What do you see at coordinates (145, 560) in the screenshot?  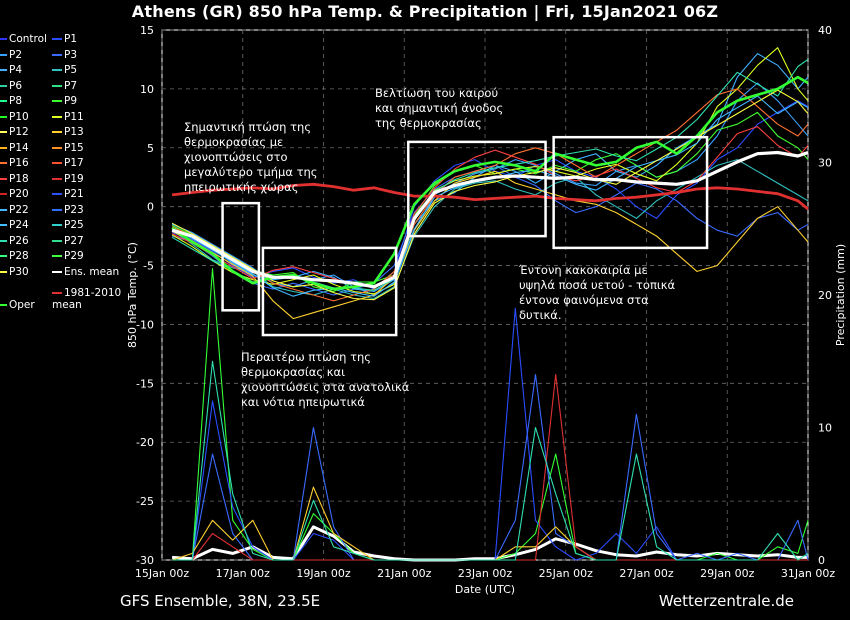 I see `y-left-tick-label: -30` at bounding box center [145, 560].